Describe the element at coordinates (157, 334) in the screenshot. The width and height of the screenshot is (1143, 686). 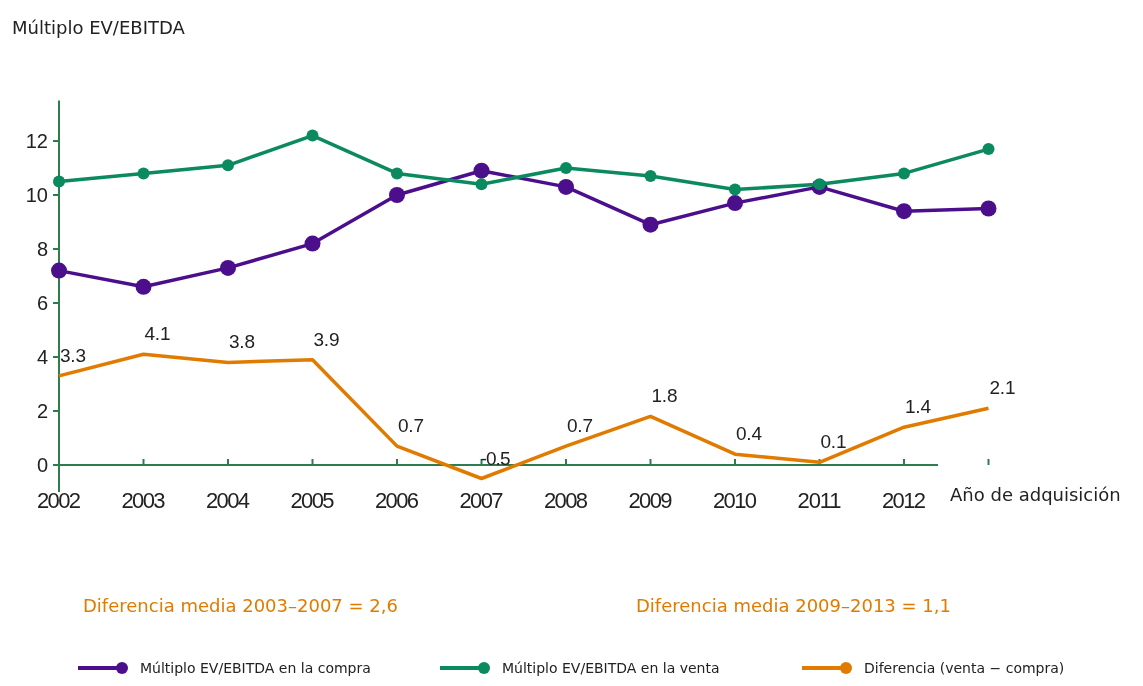
I see `data-label: 4.1` at that location.